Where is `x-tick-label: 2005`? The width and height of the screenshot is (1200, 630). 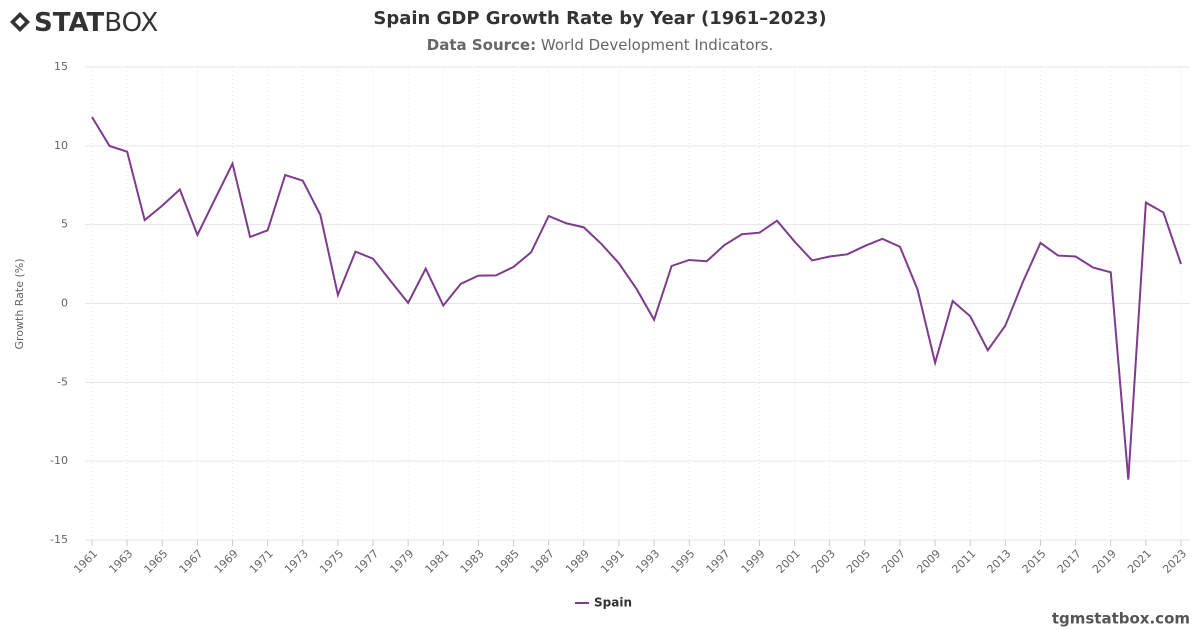 x-tick-label: 2005 is located at coordinates (858, 561).